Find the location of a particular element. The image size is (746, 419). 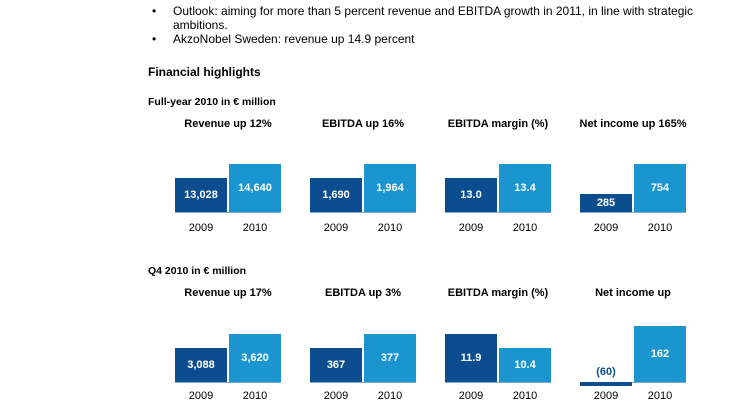

bar-2009: 13,028 is located at coordinates (201, 195).